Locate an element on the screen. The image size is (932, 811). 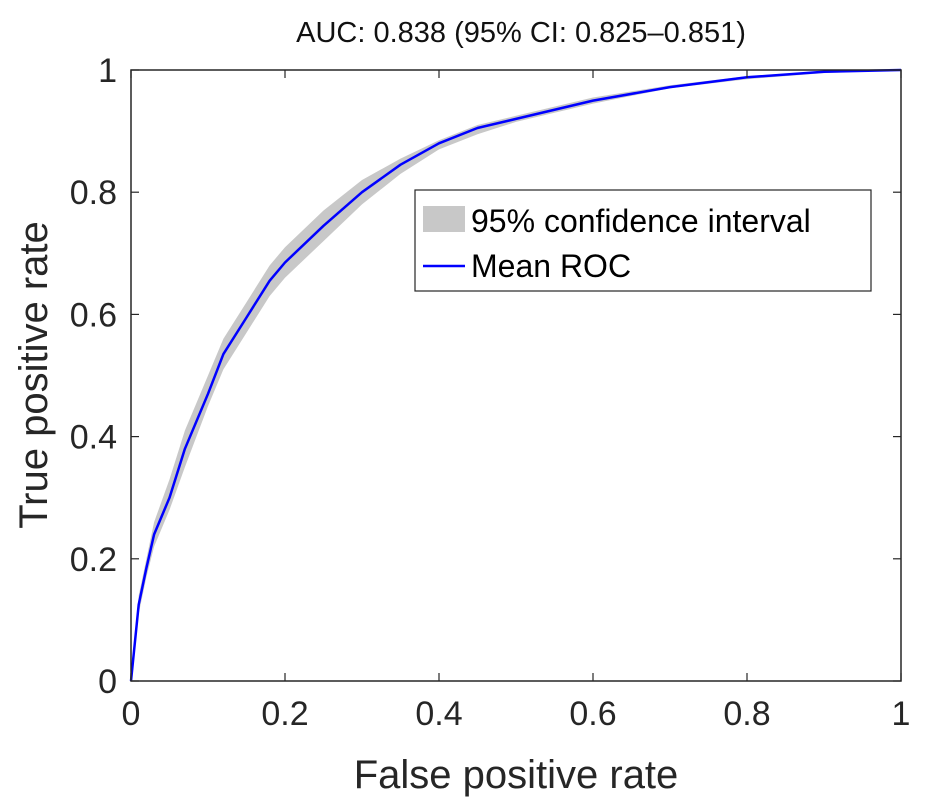
y-tick-label: 0 is located at coordinates (107, 682).